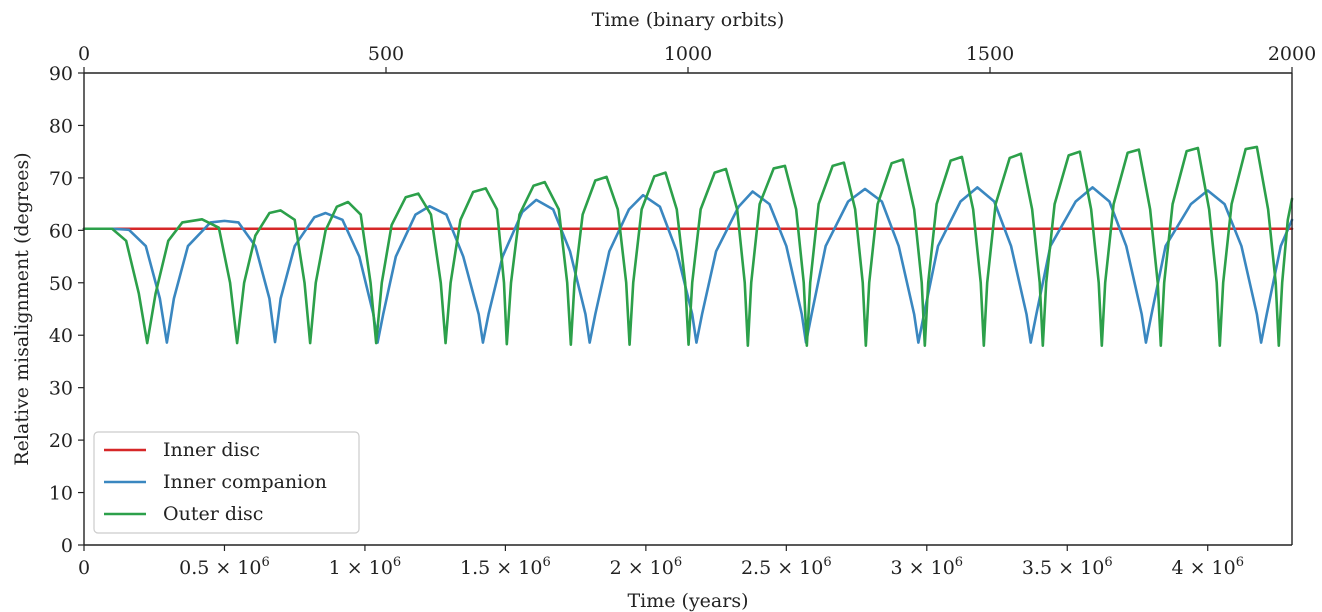 This screenshot has height=612, width=1322. I want to click on y-tick-label: 30, so click(61, 389).